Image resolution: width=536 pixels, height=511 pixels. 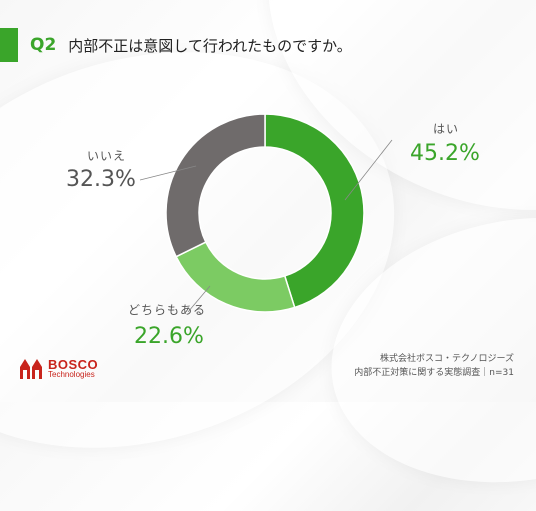 I want to click on category-label-no: いいえ, so click(x=107, y=156).